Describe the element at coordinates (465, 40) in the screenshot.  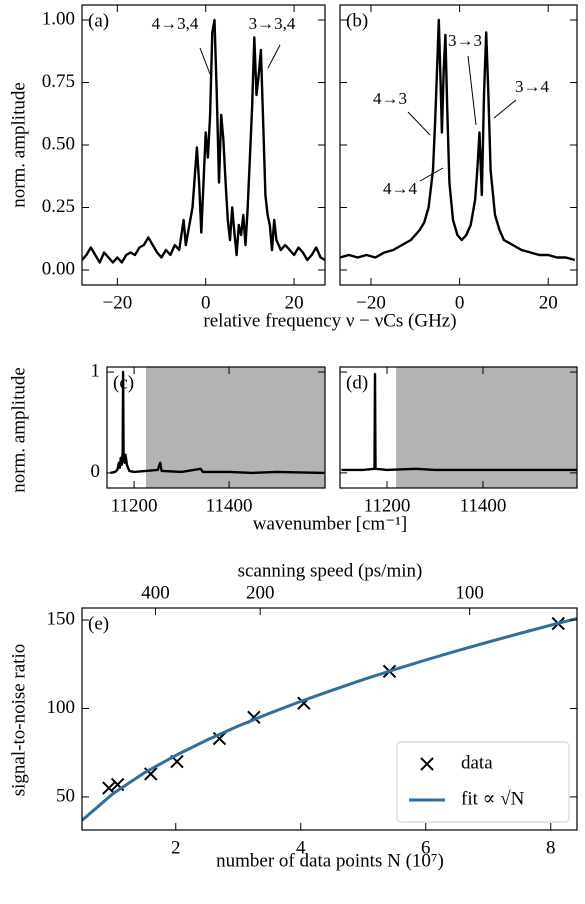
I see `annotation: 3→3` at that location.